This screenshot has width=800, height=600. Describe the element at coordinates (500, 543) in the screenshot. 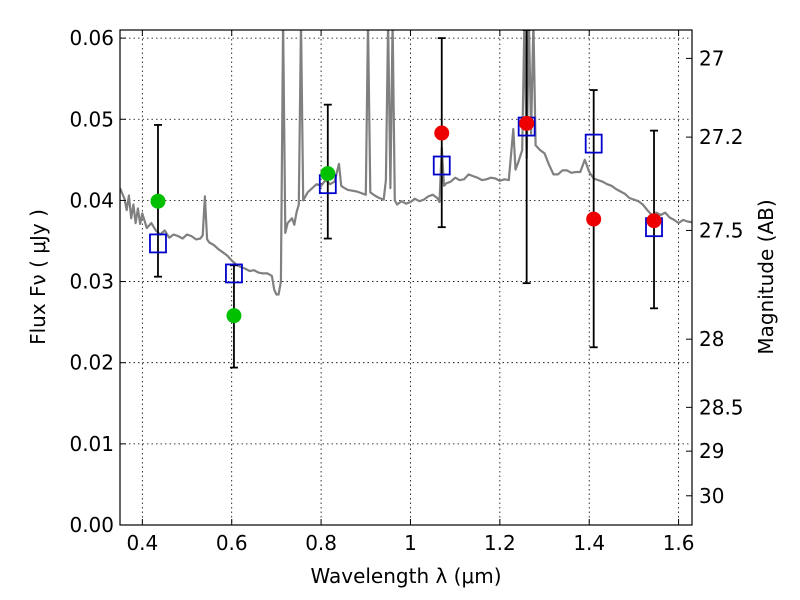

I see `x-tick-label: 1.2` at that location.